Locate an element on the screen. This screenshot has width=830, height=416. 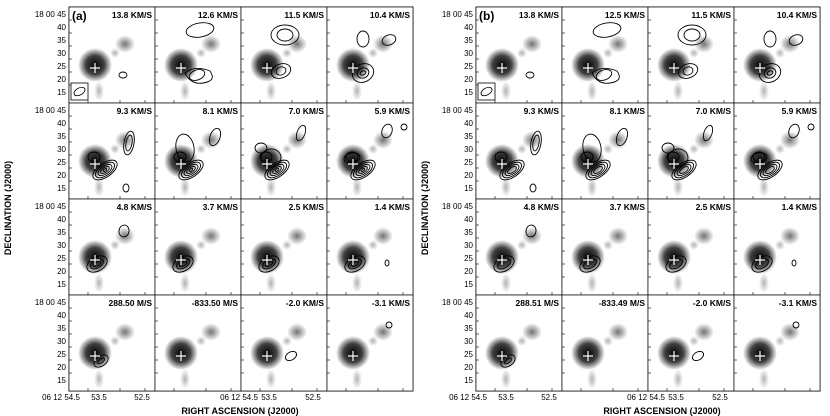
channel-cell: 5.9 KM/S is located at coordinates (777, 151).